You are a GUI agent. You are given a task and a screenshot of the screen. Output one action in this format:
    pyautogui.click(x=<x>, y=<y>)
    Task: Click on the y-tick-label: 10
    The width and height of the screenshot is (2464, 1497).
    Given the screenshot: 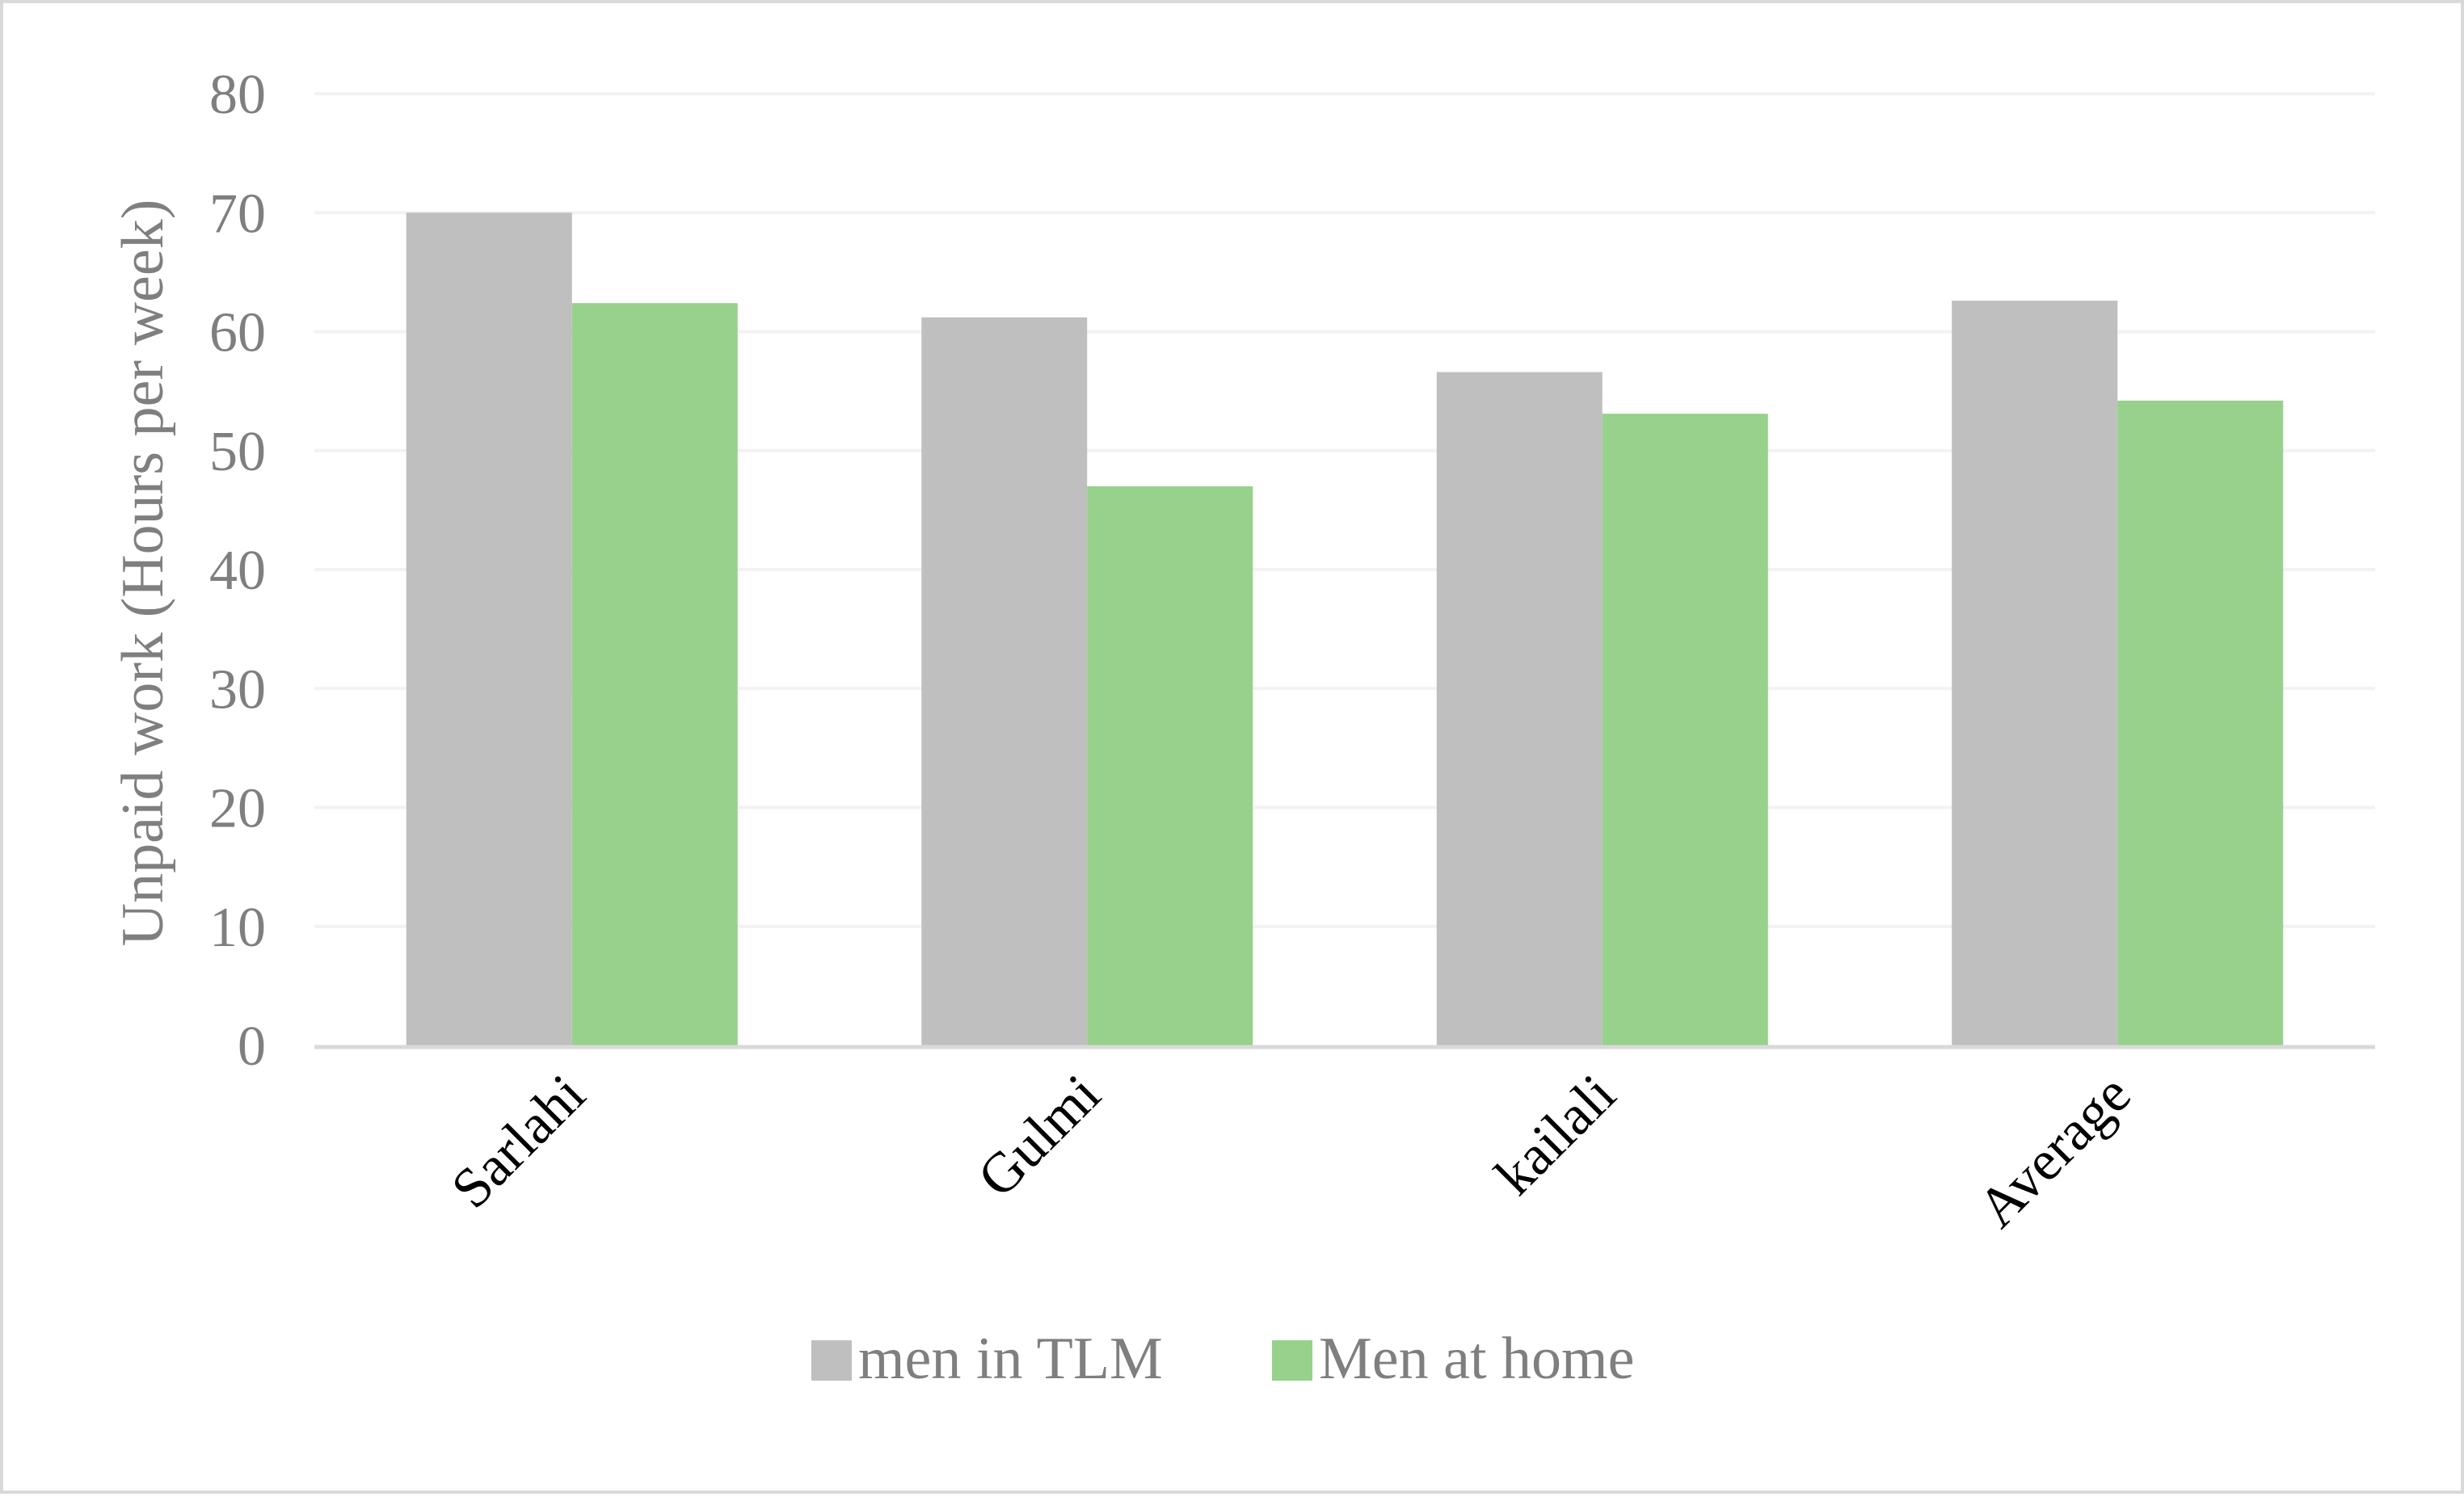 What is the action you would take?
    pyautogui.click(x=237, y=928)
    